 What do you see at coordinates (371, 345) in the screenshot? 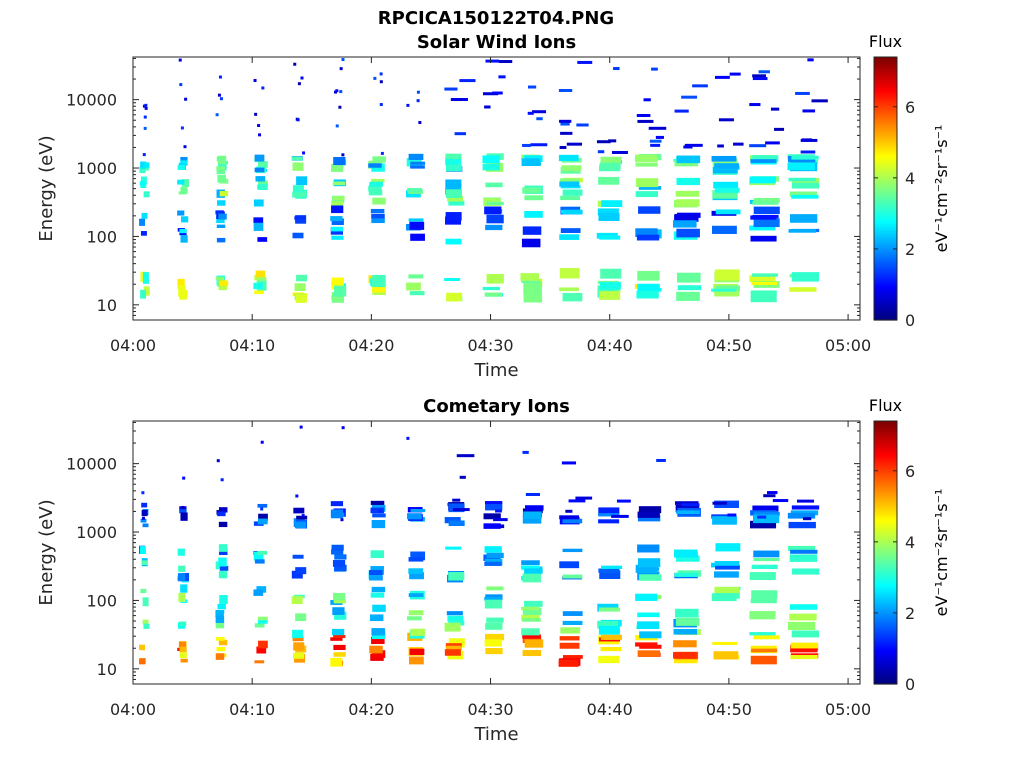
I see `x-tick-label: 04:20` at bounding box center [371, 345].